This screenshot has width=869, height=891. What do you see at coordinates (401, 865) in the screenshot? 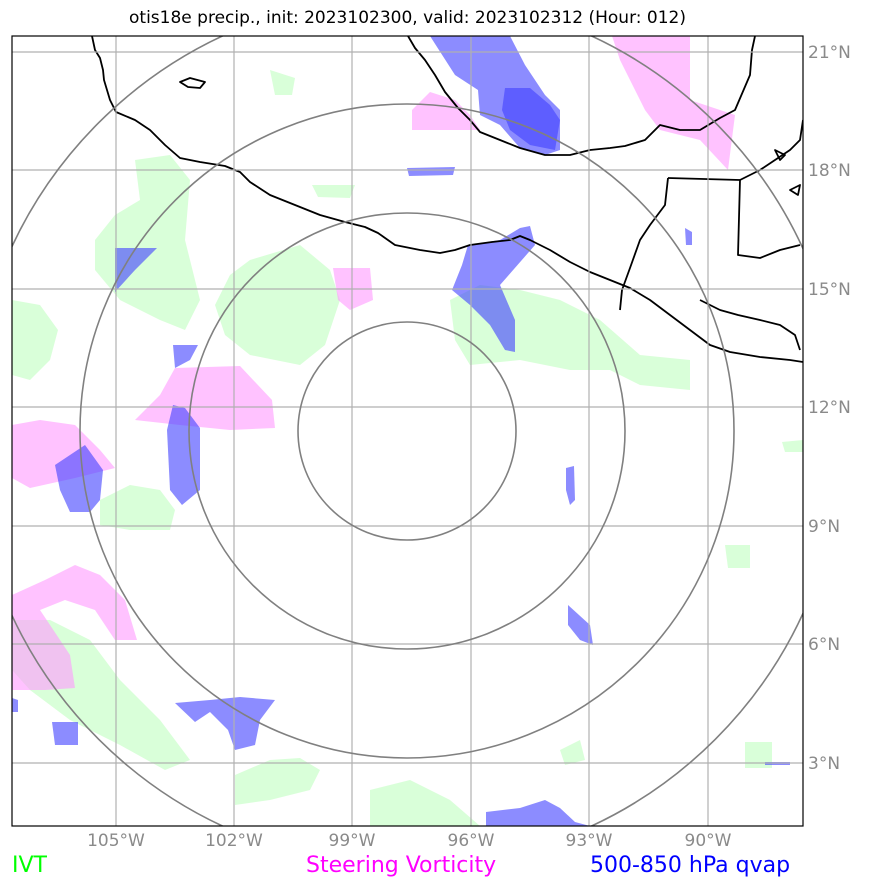
I see `legend-steering-vorticity: Steering Vorticity` at bounding box center [401, 865].